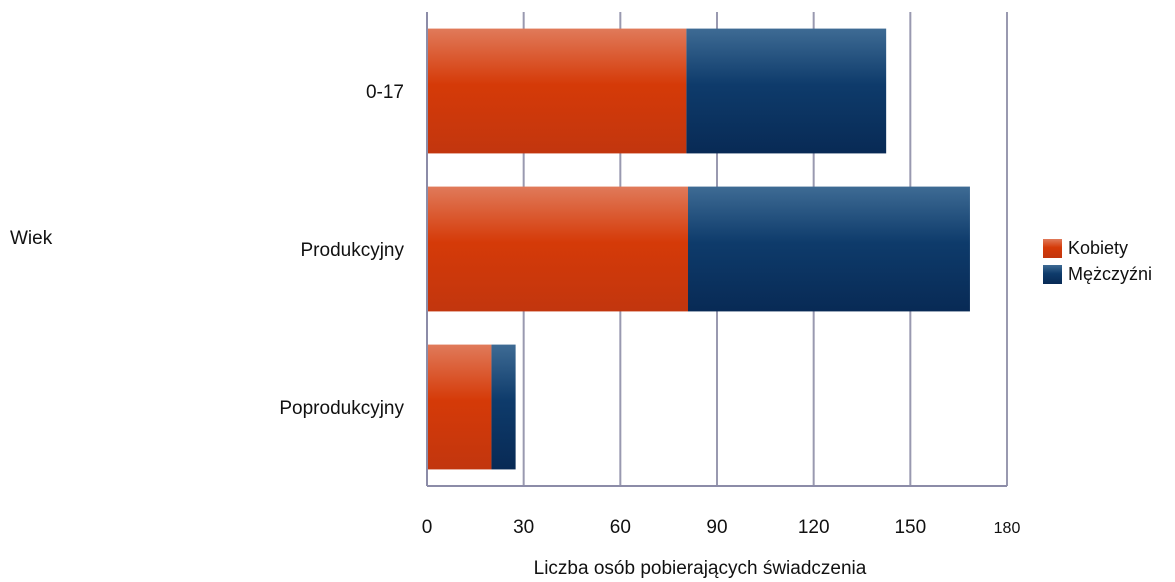 The height and width of the screenshot is (582, 1175). Describe the element at coordinates (620, 527) in the screenshot. I see `x-tick-label: 60` at that location.